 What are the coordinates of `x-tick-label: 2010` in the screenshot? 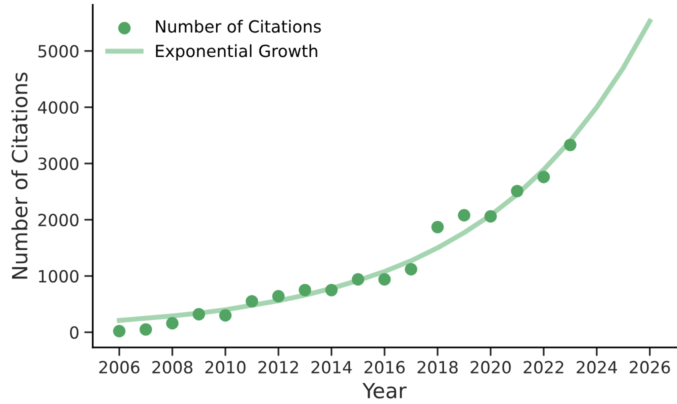 It's located at (225, 367).